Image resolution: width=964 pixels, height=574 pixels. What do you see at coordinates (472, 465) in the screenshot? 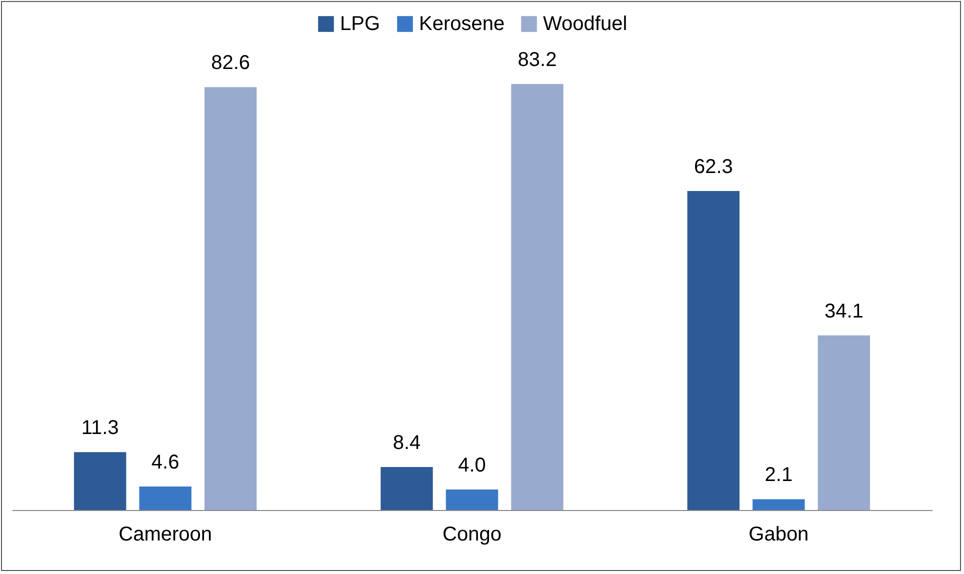
I see `data-label: 4.0` at bounding box center [472, 465].